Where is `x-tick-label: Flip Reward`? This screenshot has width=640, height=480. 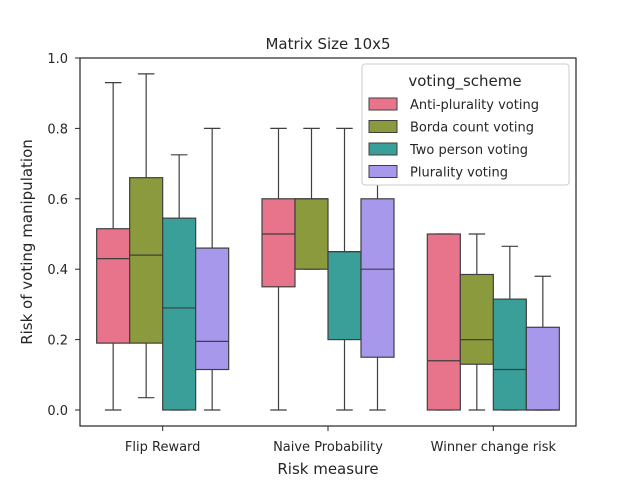
x-tick-label: Flip Reward is located at coordinates (163, 447).